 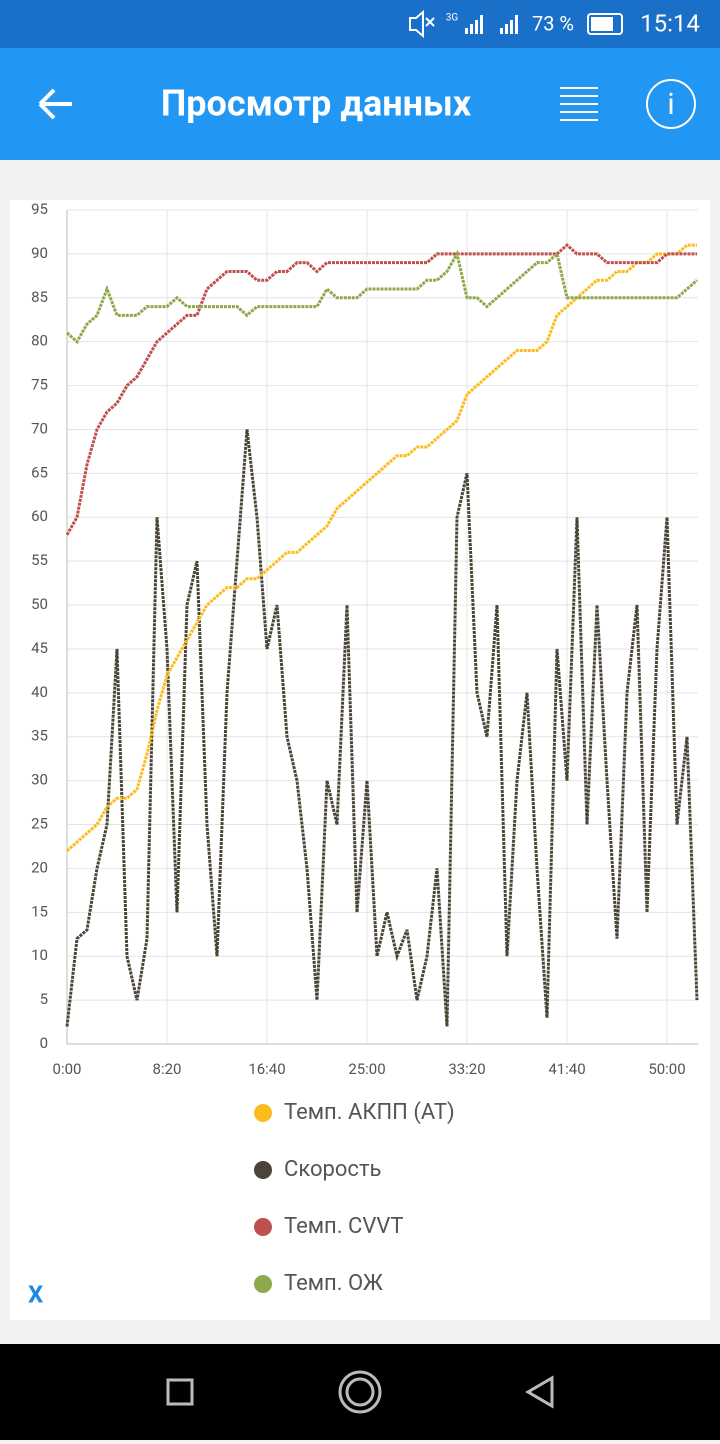 What do you see at coordinates (343, 1226) in the screenshot?
I see `legend-label: Темп. CVVT` at bounding box center [343, 1226].